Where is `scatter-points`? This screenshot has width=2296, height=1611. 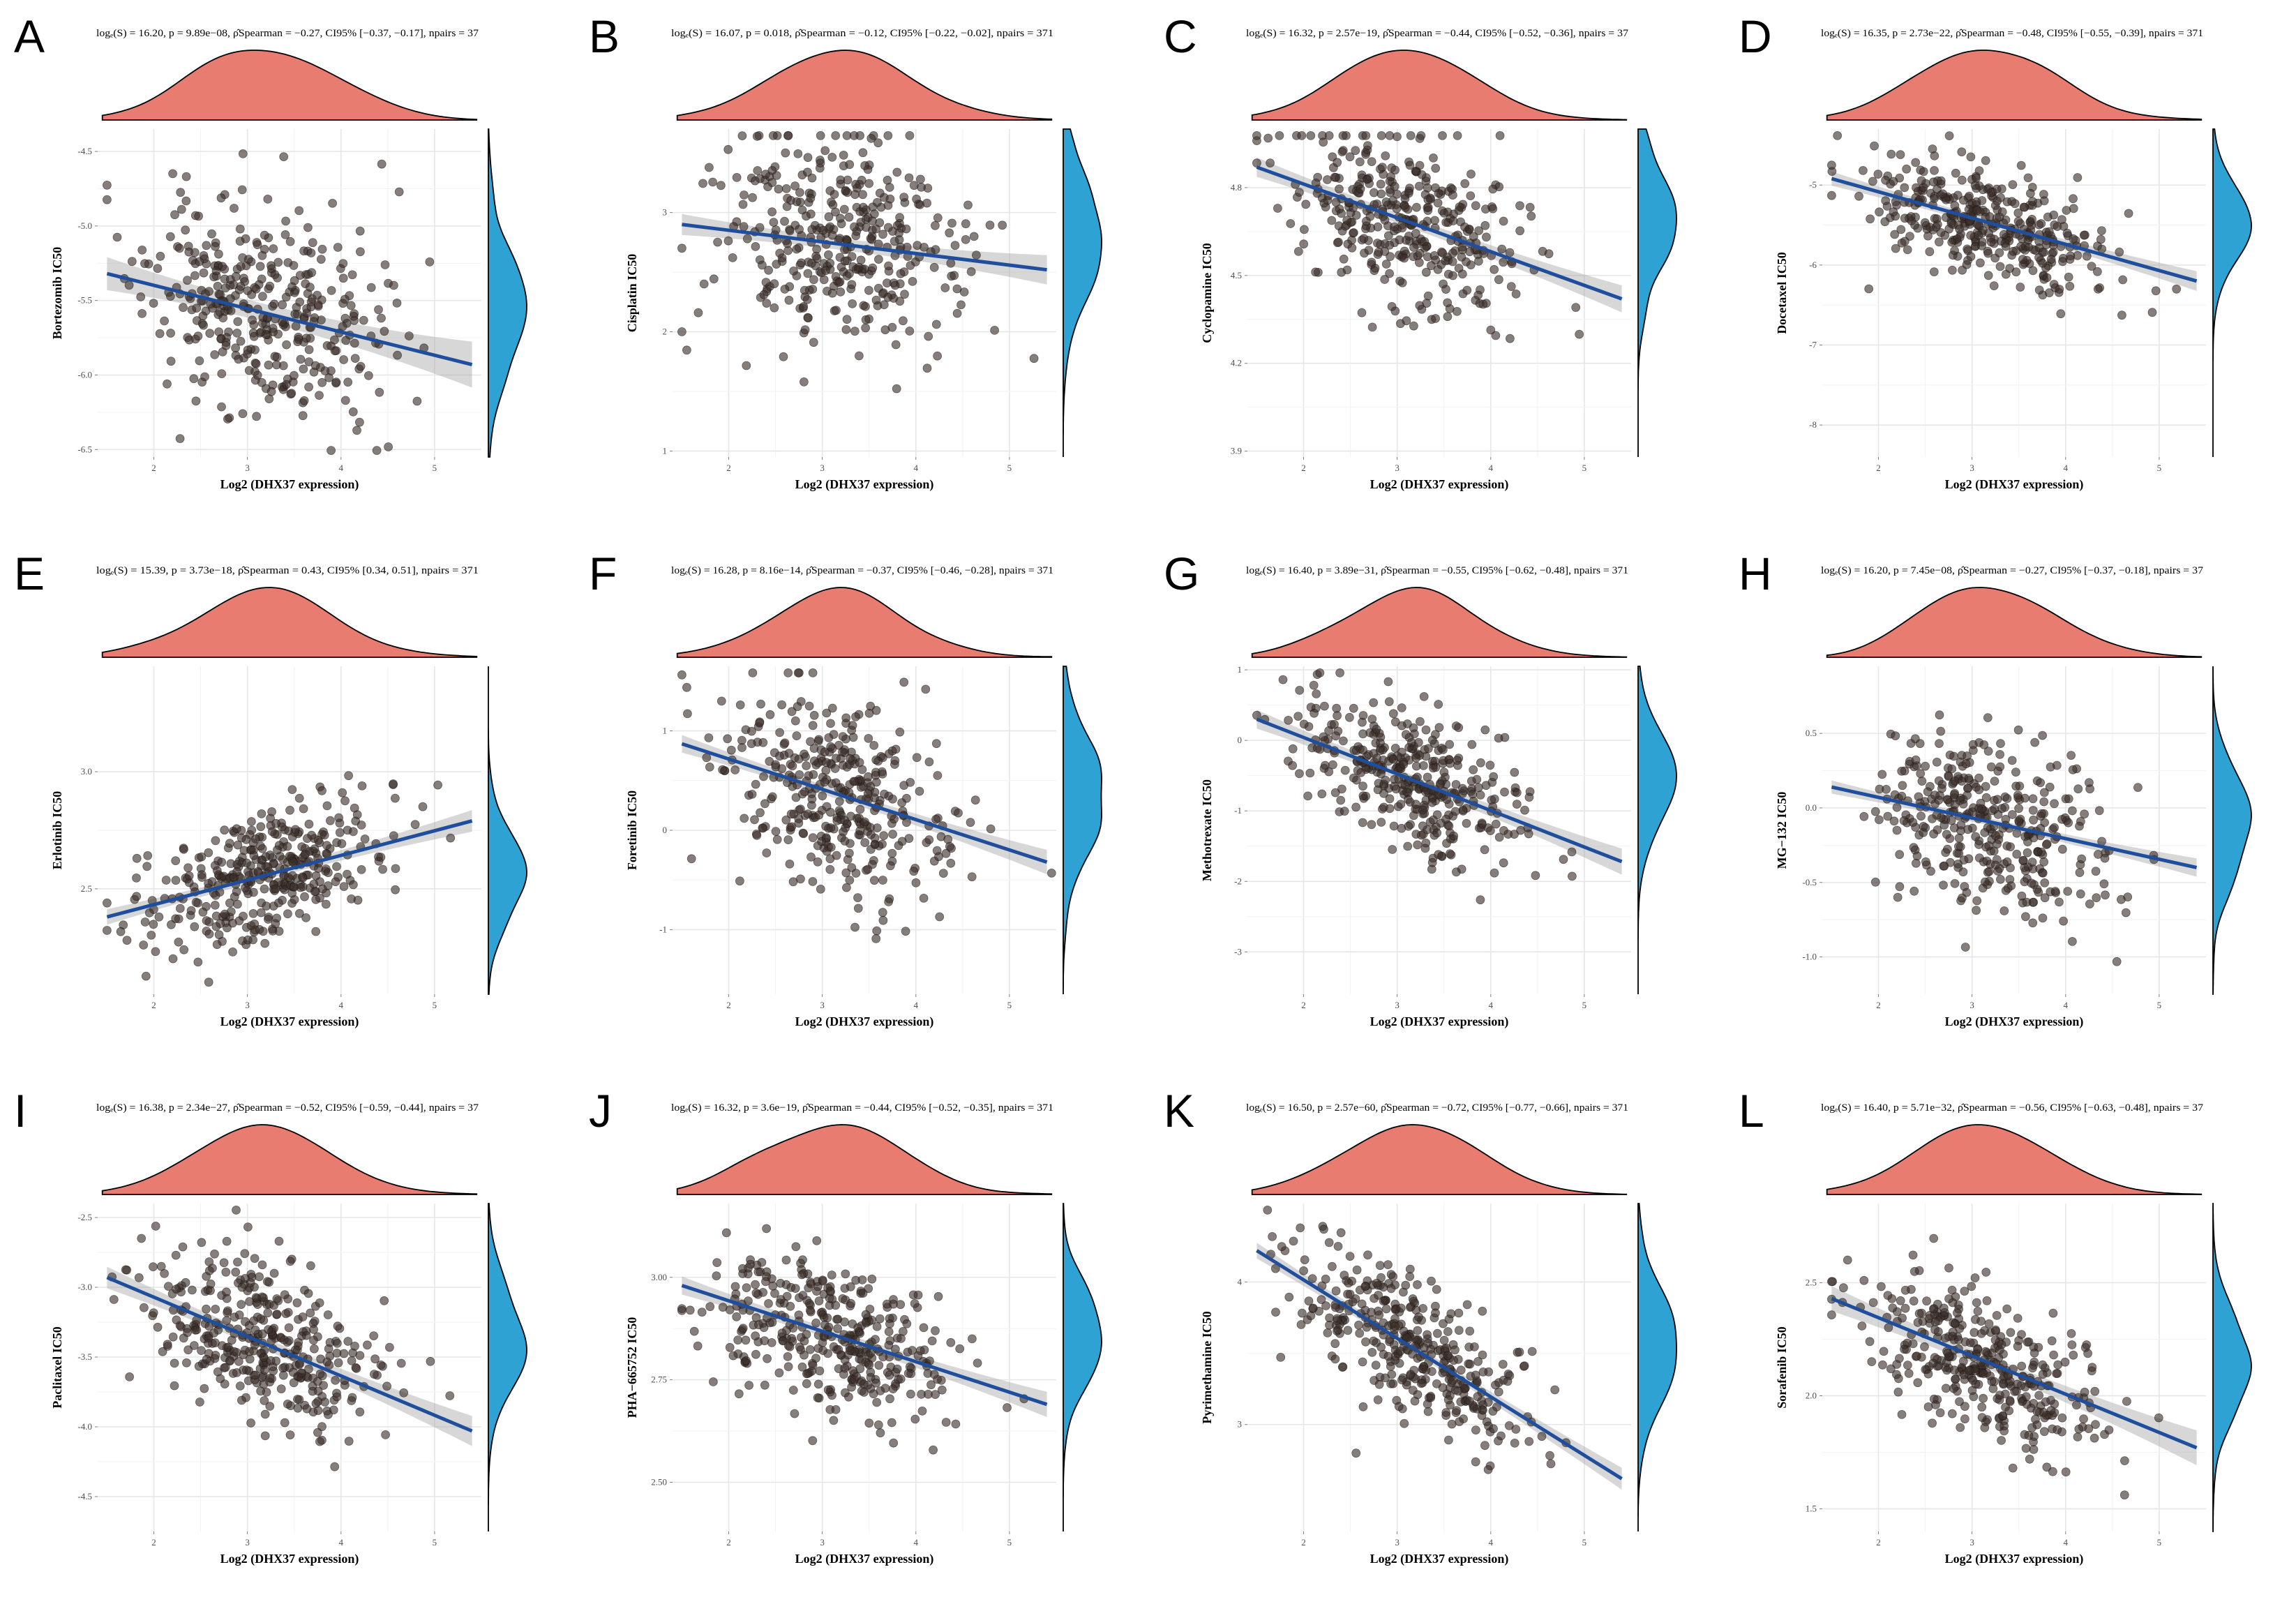
scatter-points is located at coordinates (1418, 237).